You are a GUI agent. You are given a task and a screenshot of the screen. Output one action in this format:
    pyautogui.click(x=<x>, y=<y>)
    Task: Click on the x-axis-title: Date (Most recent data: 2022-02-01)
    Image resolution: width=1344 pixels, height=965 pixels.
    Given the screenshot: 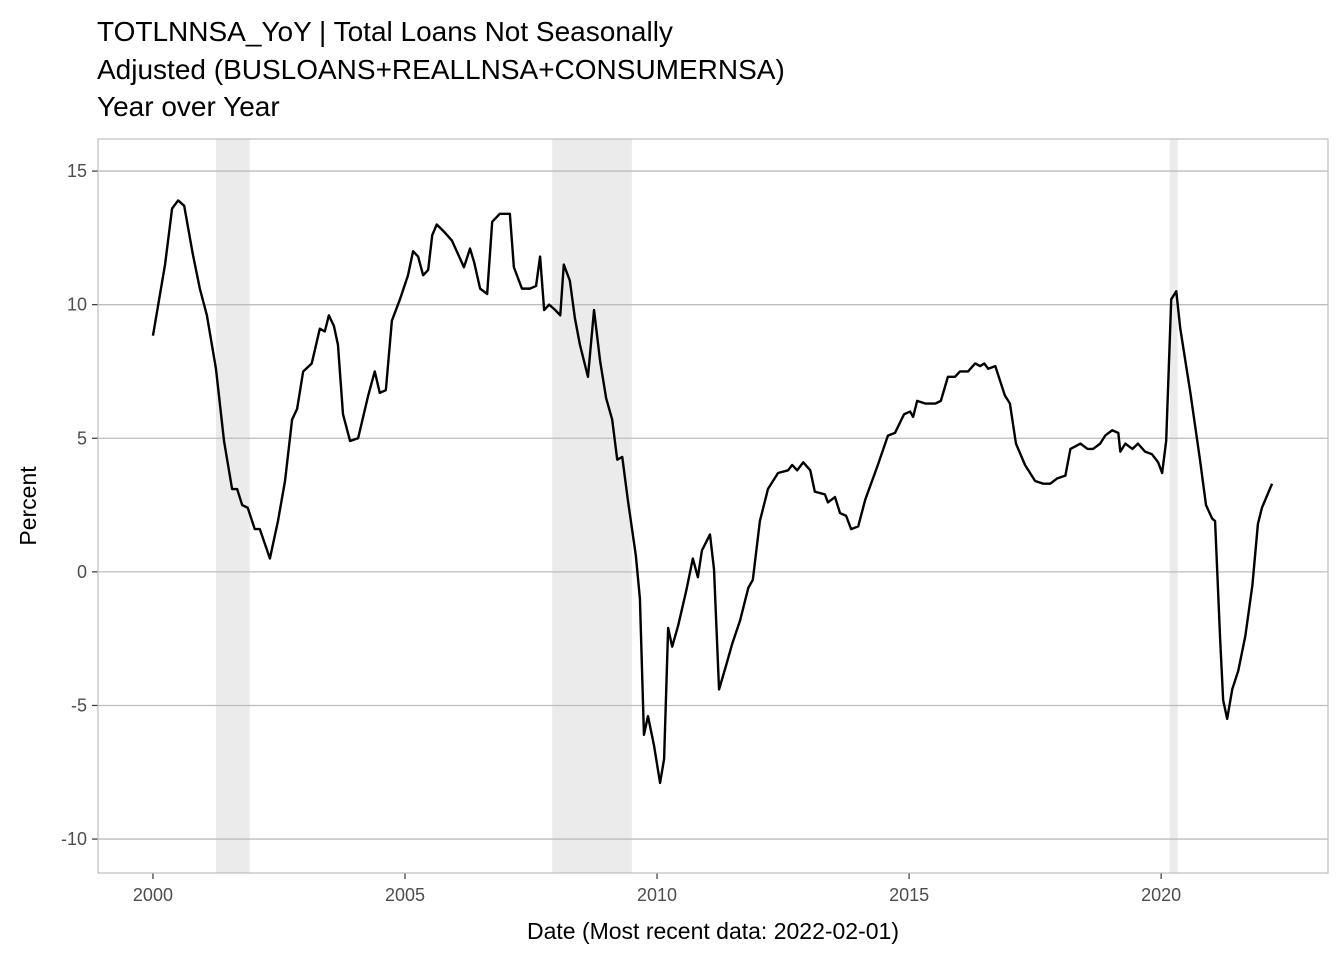 What is the action you would take?
    pyautogui.click(x=713, y=931)
    